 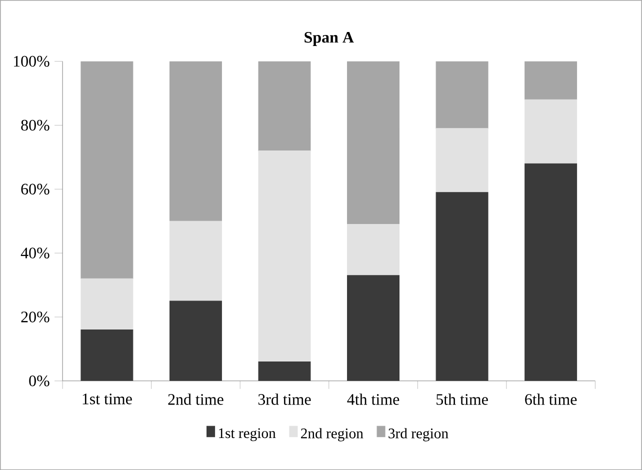 I want to click on legend-label: 1st region, so click(x=247, y=435).